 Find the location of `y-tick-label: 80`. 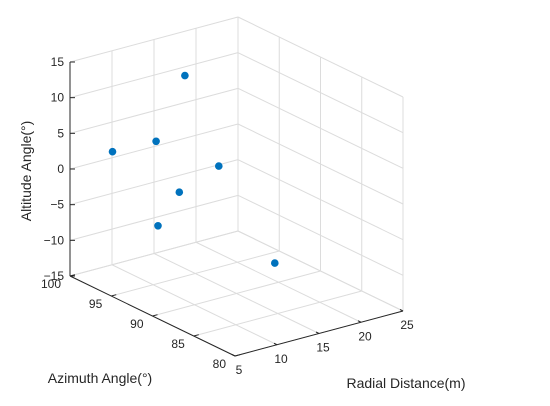

y-tick-label: 80 is located at coordinates (220, 364).